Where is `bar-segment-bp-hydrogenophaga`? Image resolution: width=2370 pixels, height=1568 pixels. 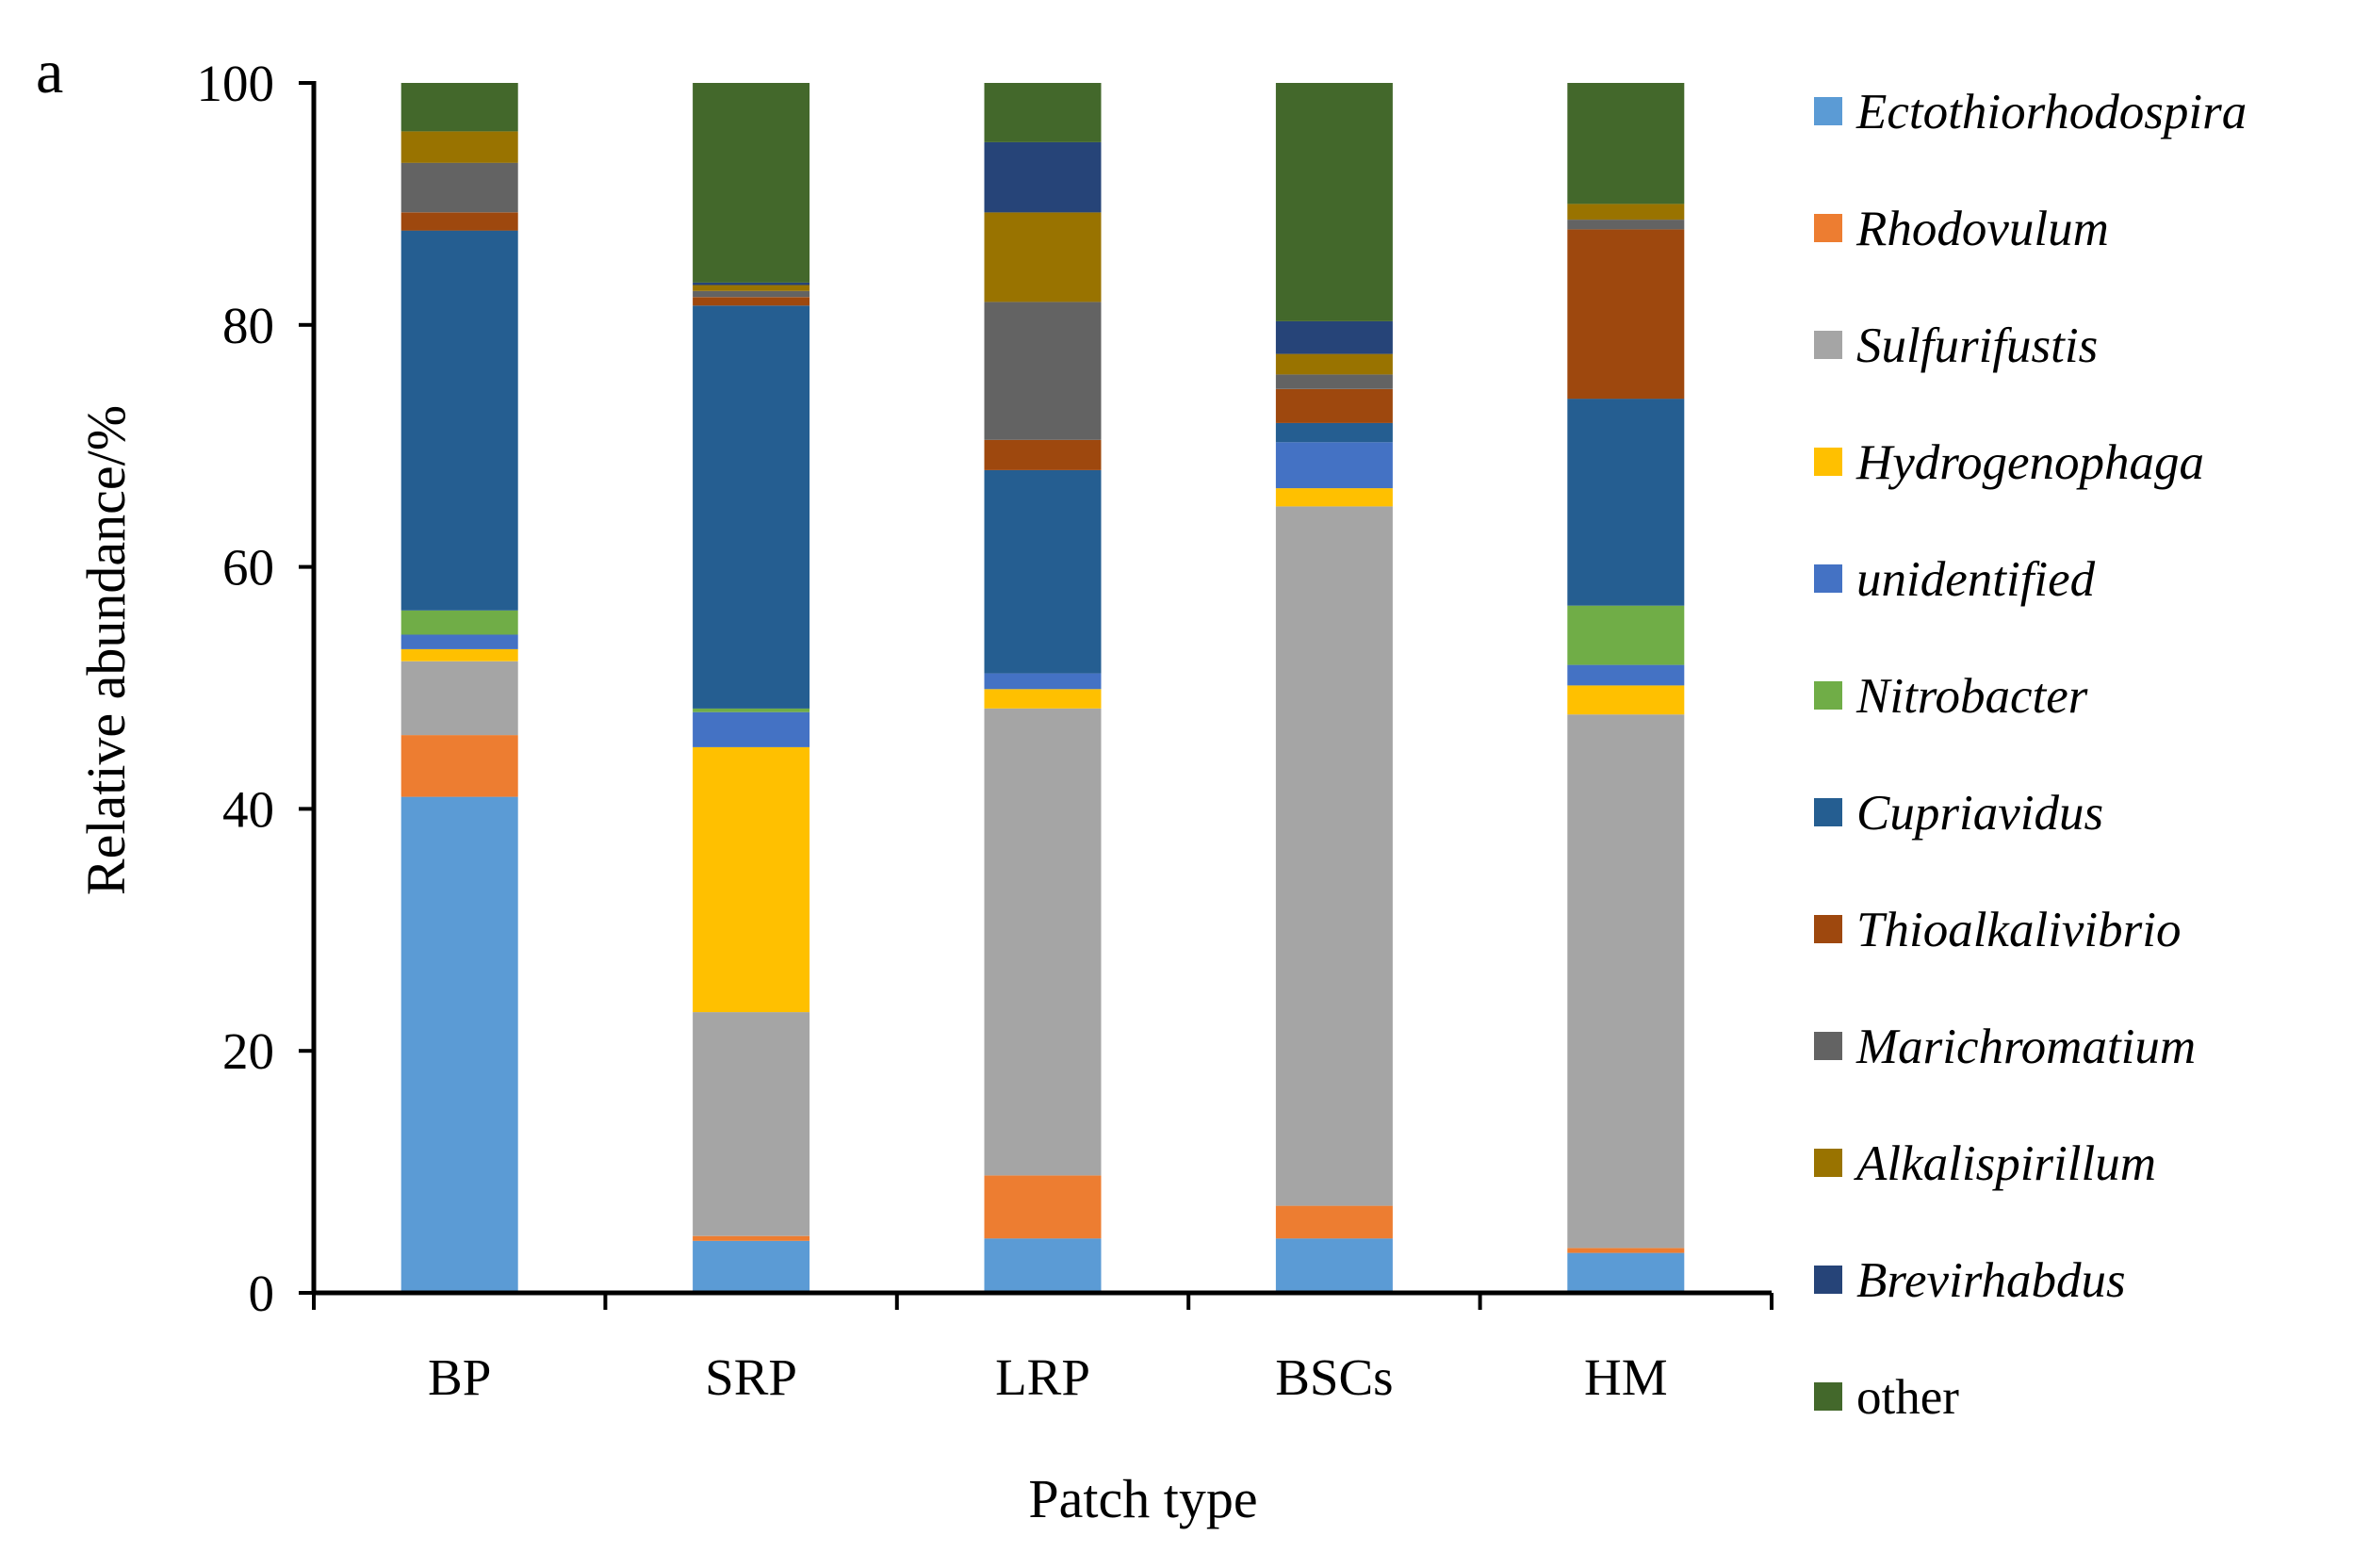 bar-segment-bp-hydrogenophaga is located at coordinates (459, 655).